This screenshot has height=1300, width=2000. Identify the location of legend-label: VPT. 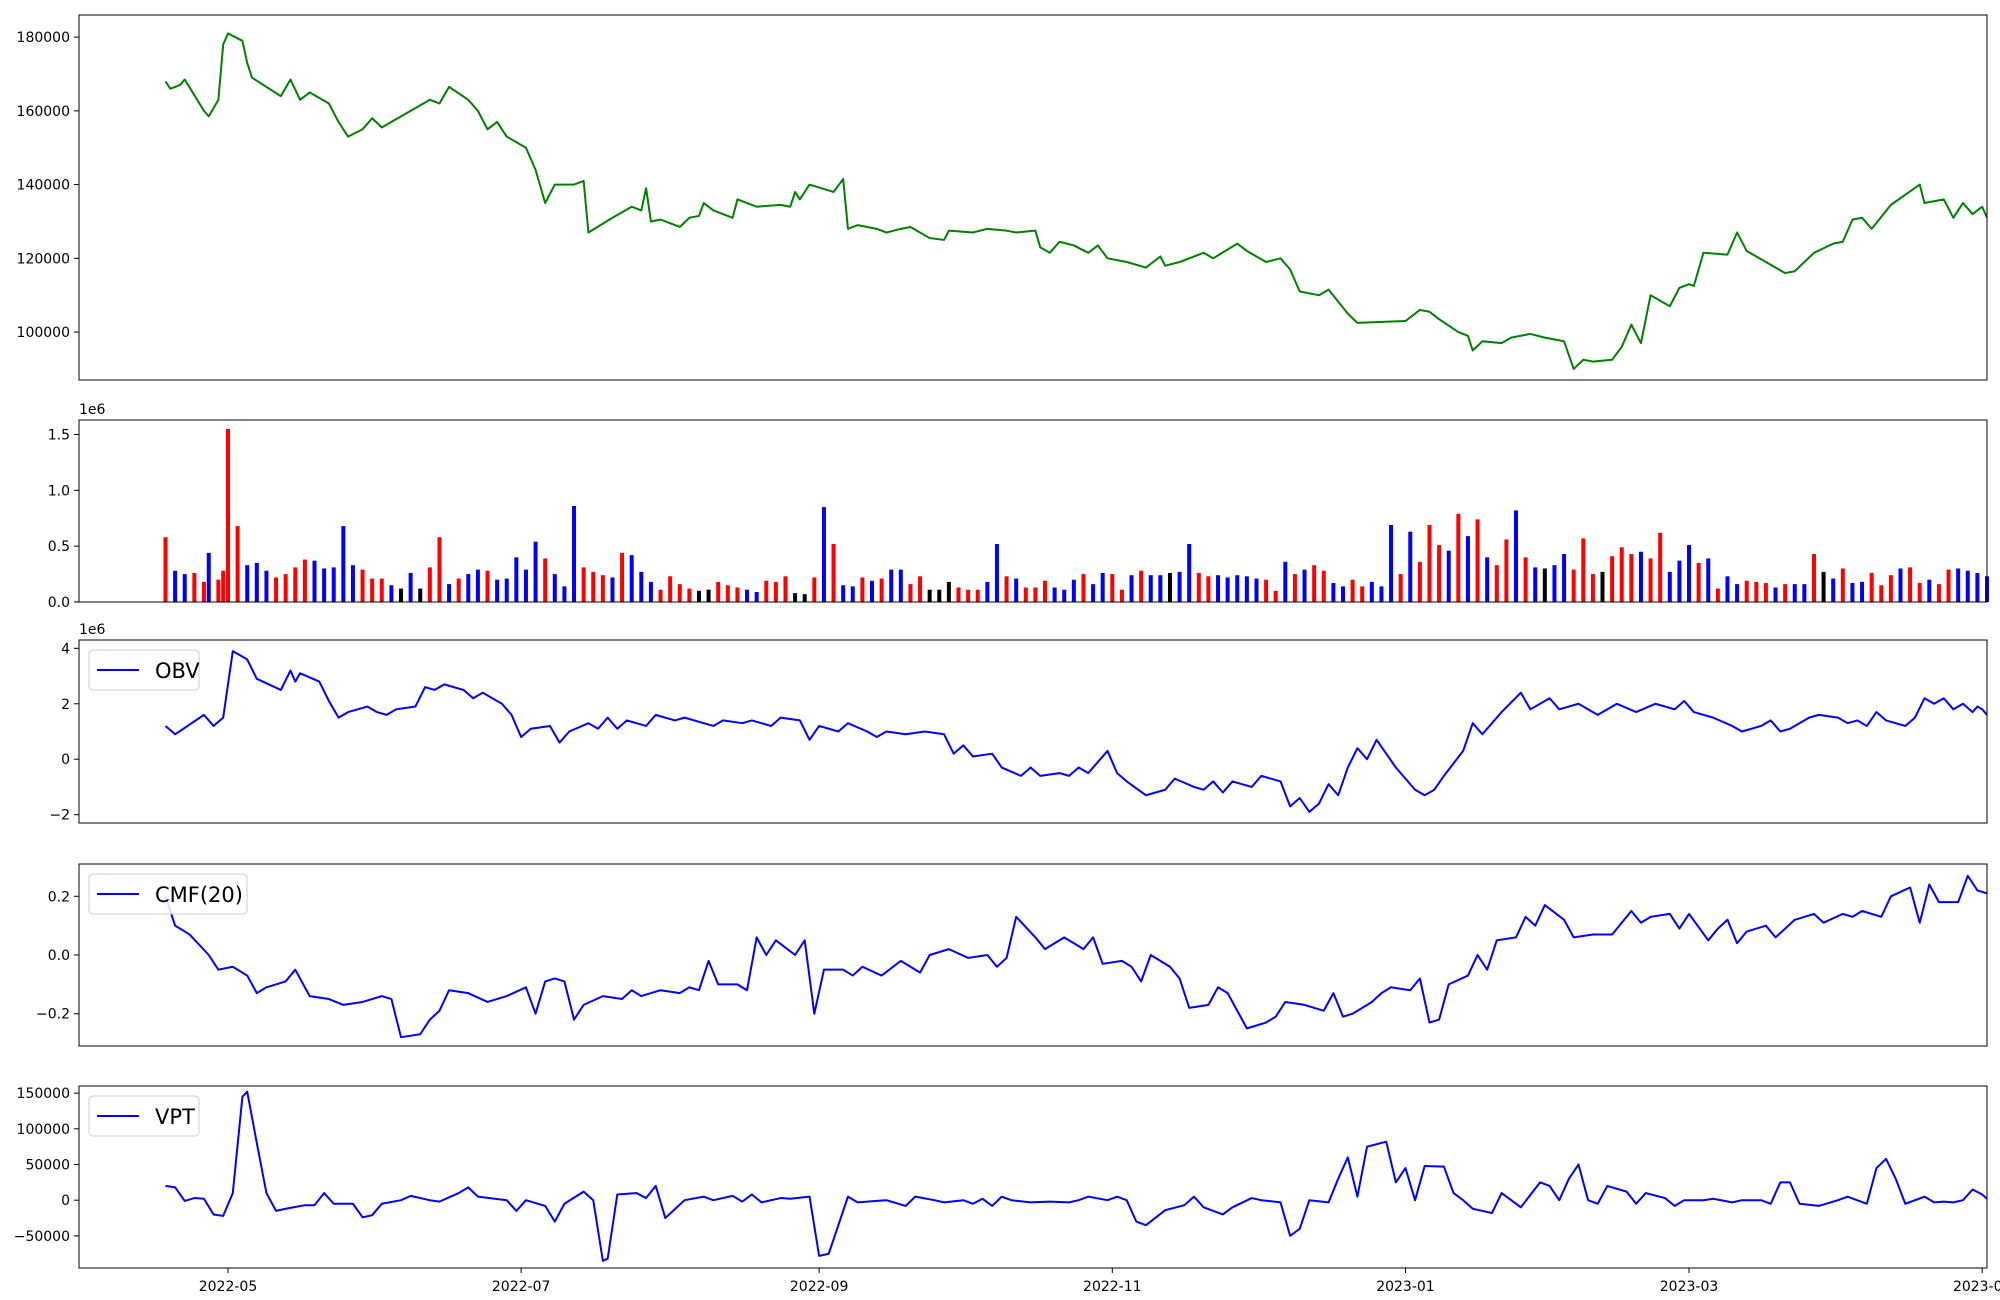
(175, 1117).